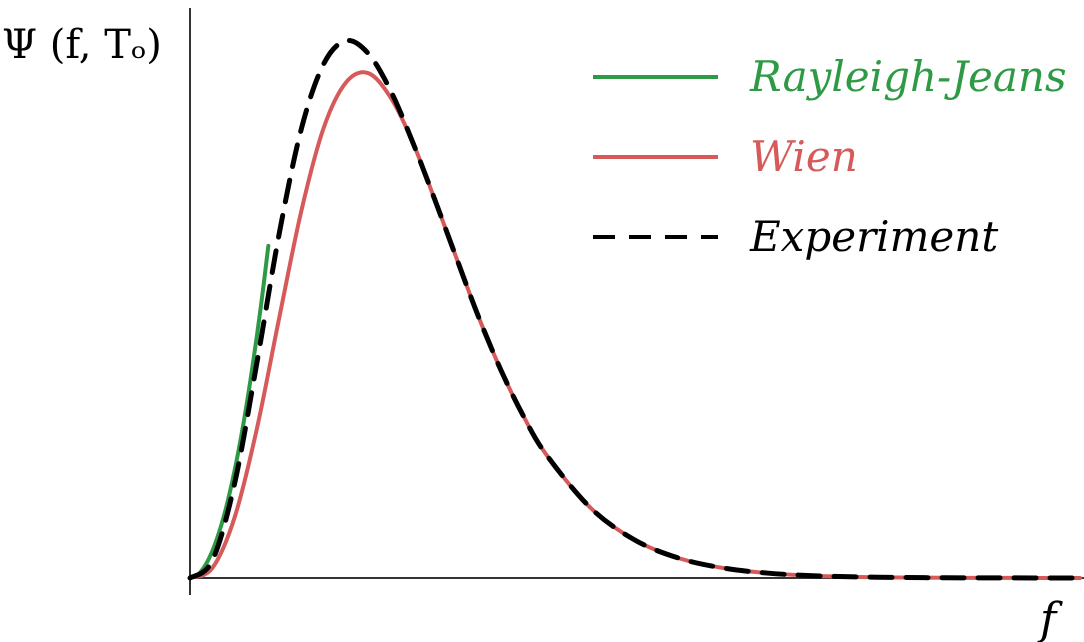  Describe the element at coordinates (873, 236) in the screenshot. I see `legend-label-experiment: Experiment` at that location.